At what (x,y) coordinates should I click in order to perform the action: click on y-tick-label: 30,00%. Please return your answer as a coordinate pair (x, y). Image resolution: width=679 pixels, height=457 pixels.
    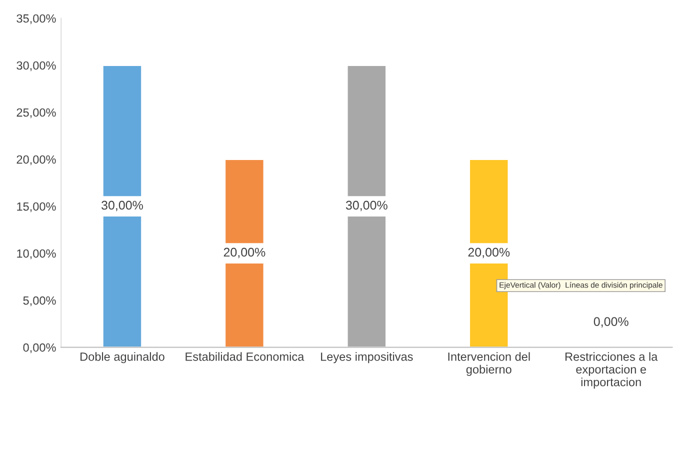
    Looking at the image, I should click on (36, 66).